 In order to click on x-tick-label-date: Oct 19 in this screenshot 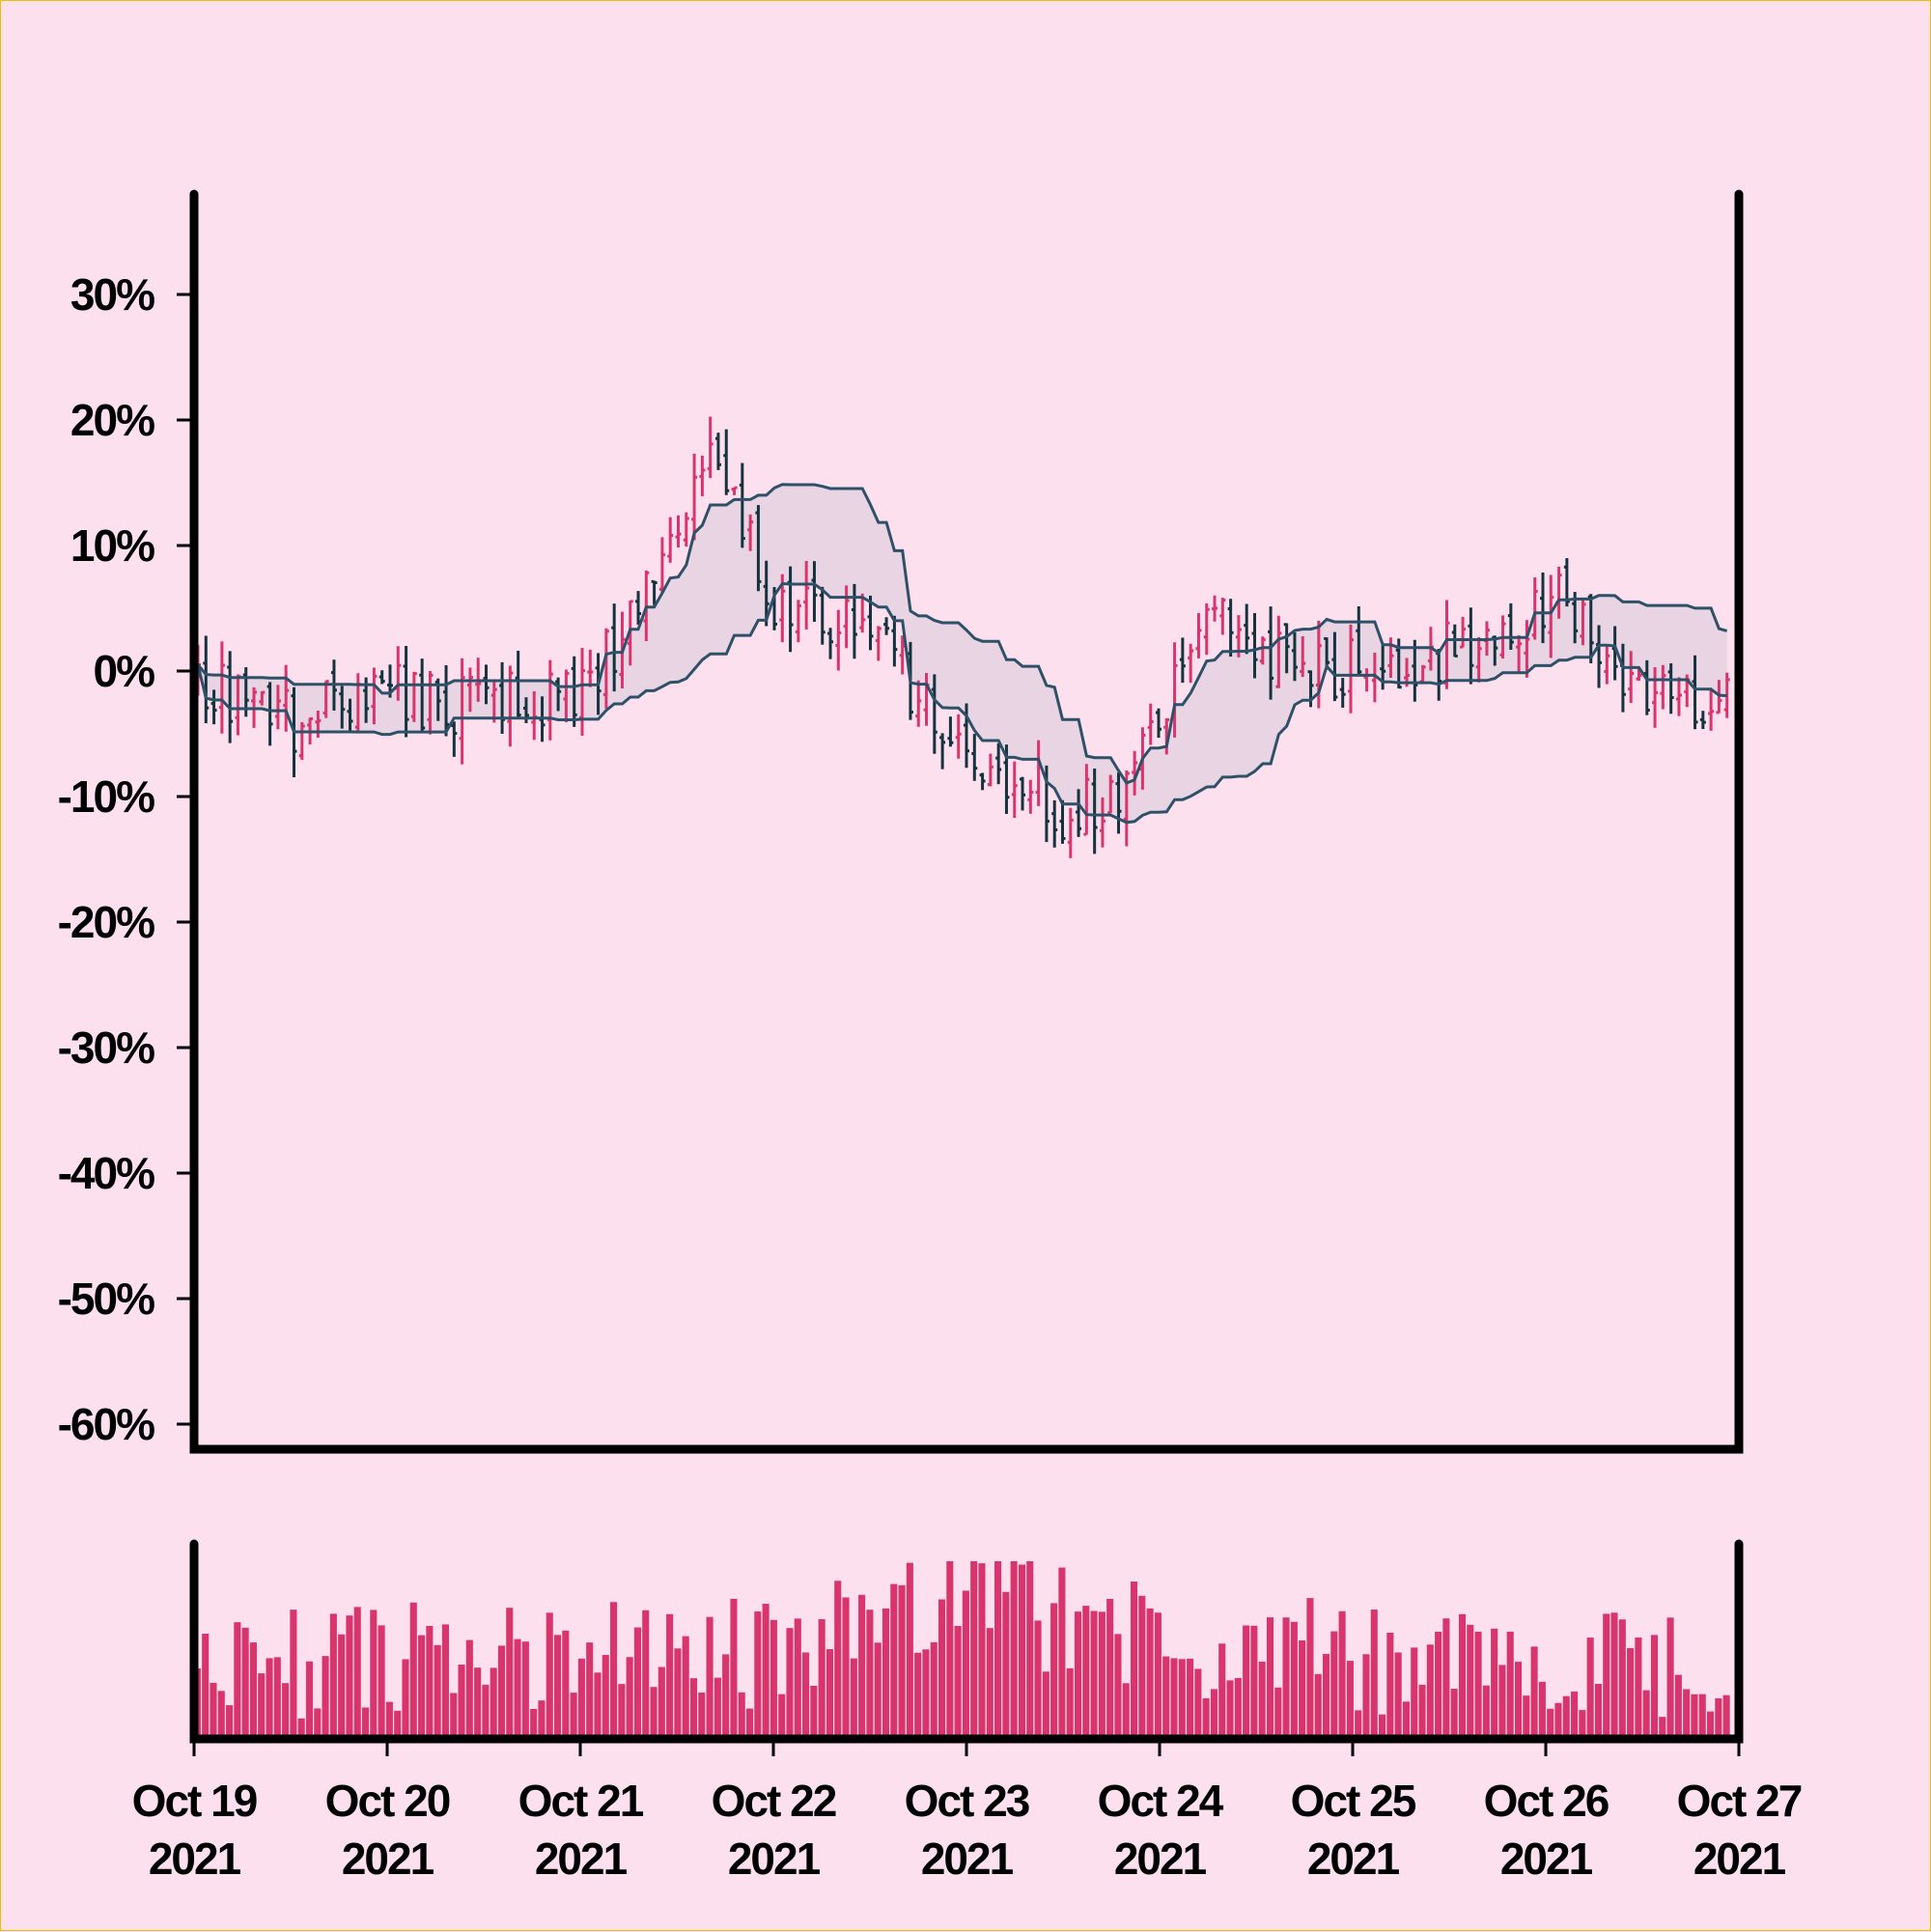, I will do `click(194, 1801)`.